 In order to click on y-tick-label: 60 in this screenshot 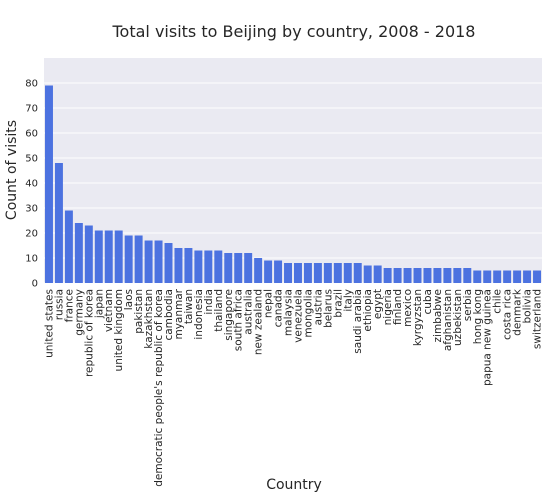, I will do `click(31, 134)`.